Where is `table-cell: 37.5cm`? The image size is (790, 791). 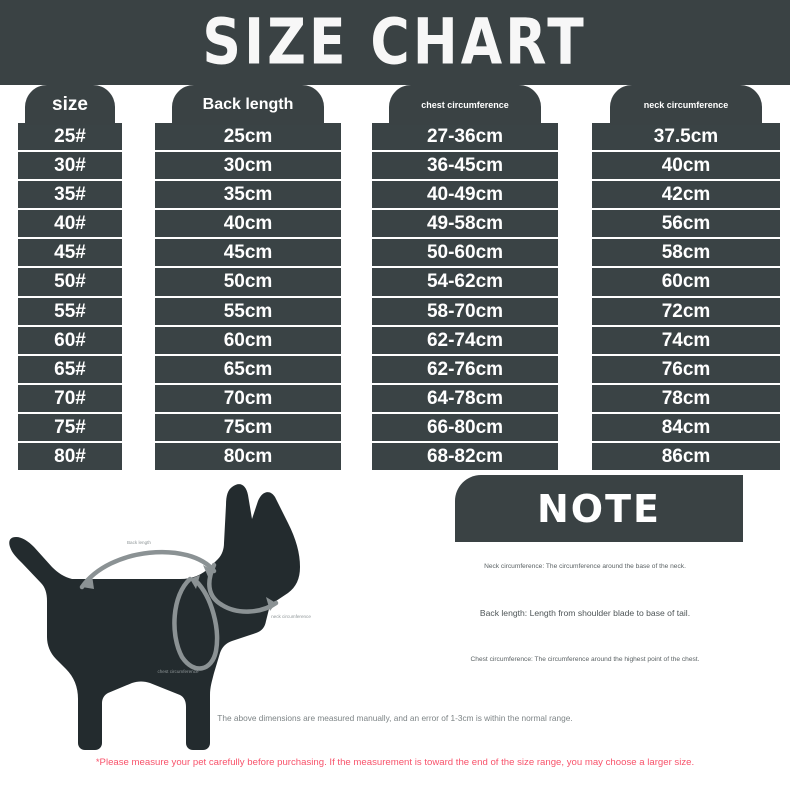
table-cell: 37.5cm is located at coordinates (686, 137).